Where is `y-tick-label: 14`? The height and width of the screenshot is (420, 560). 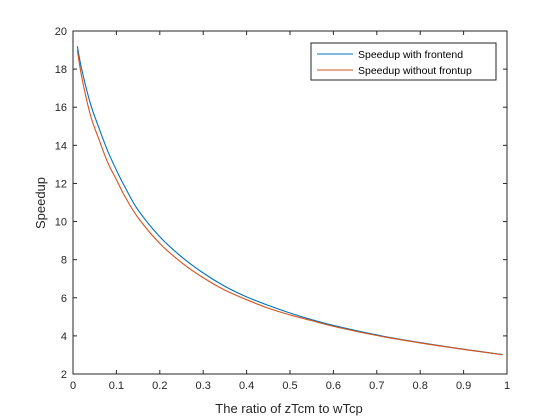 y-tick-label: 14 is located at coordinates (61, 146).